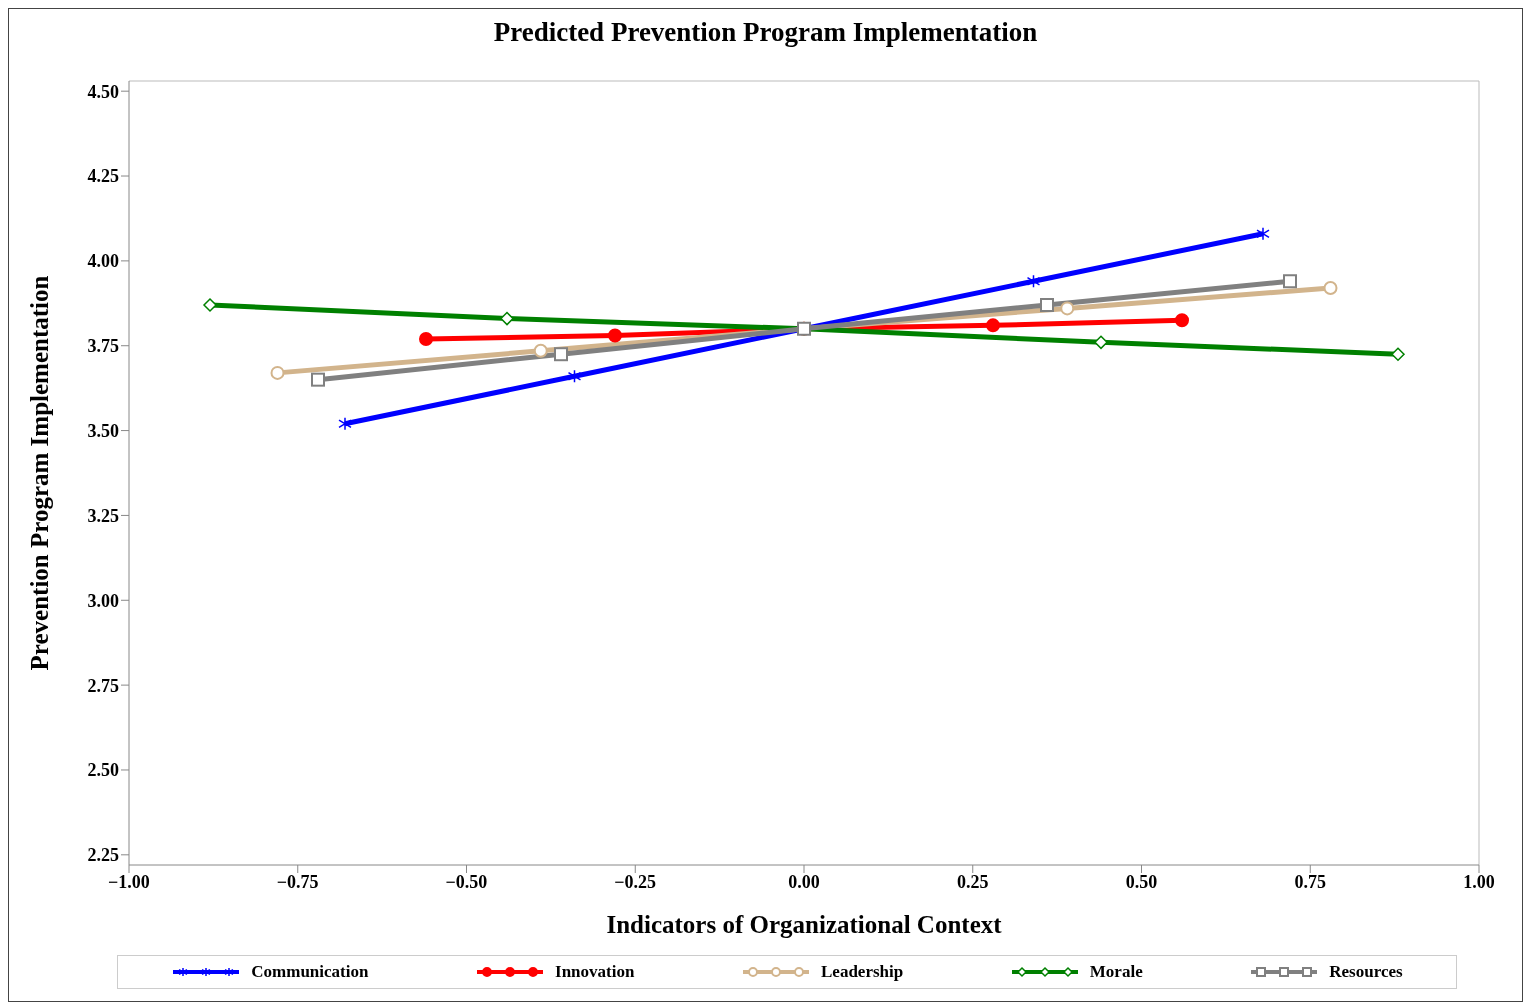  Describe the element at coordinates (635, 881) in the screenshot. I see `x-tick-label: −0.25` at that location.